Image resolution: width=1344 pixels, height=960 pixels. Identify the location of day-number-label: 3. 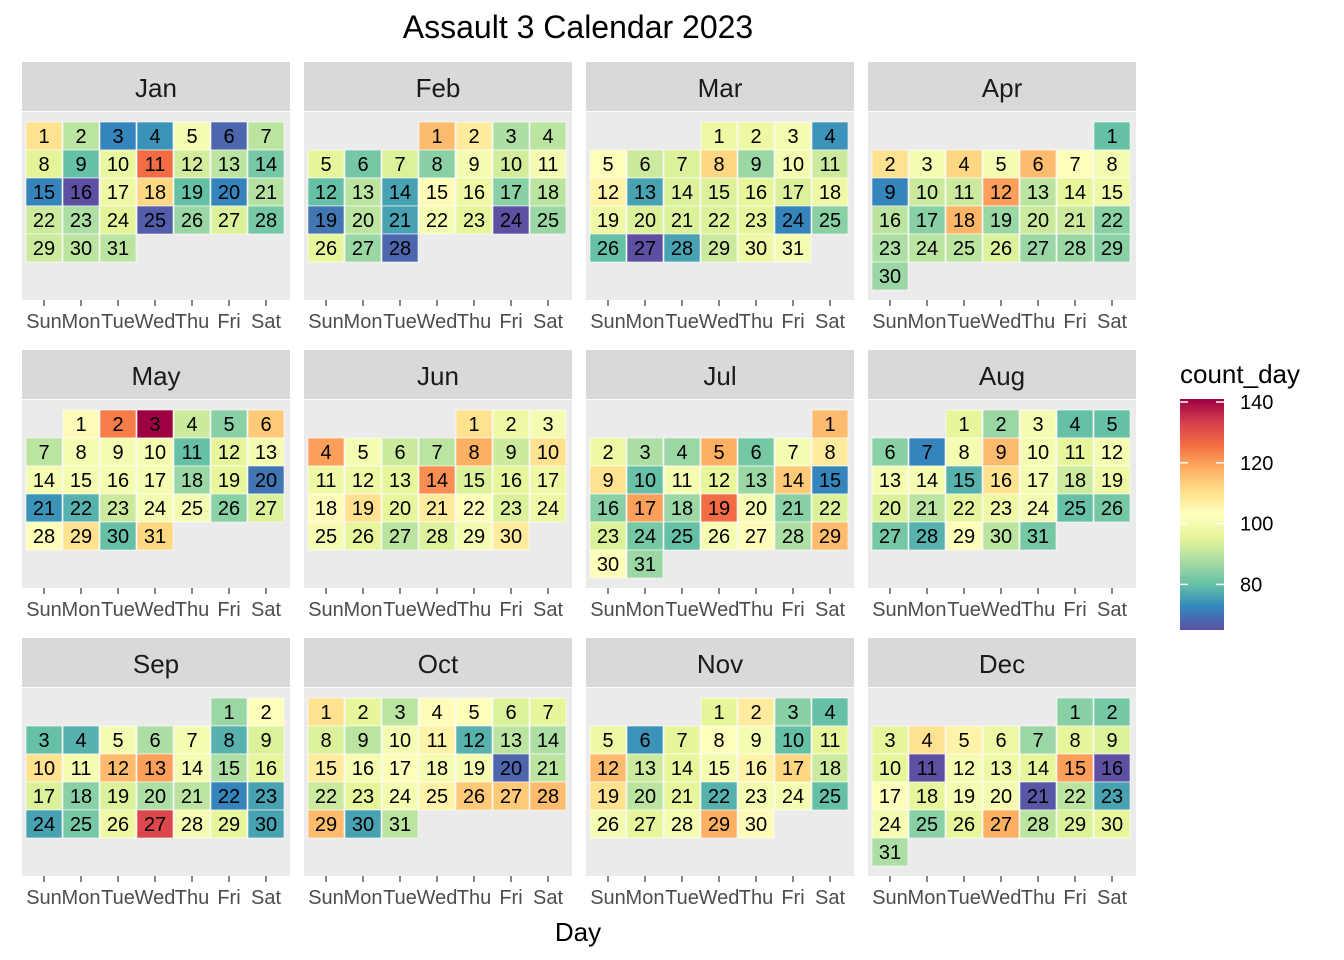
(117, 137).